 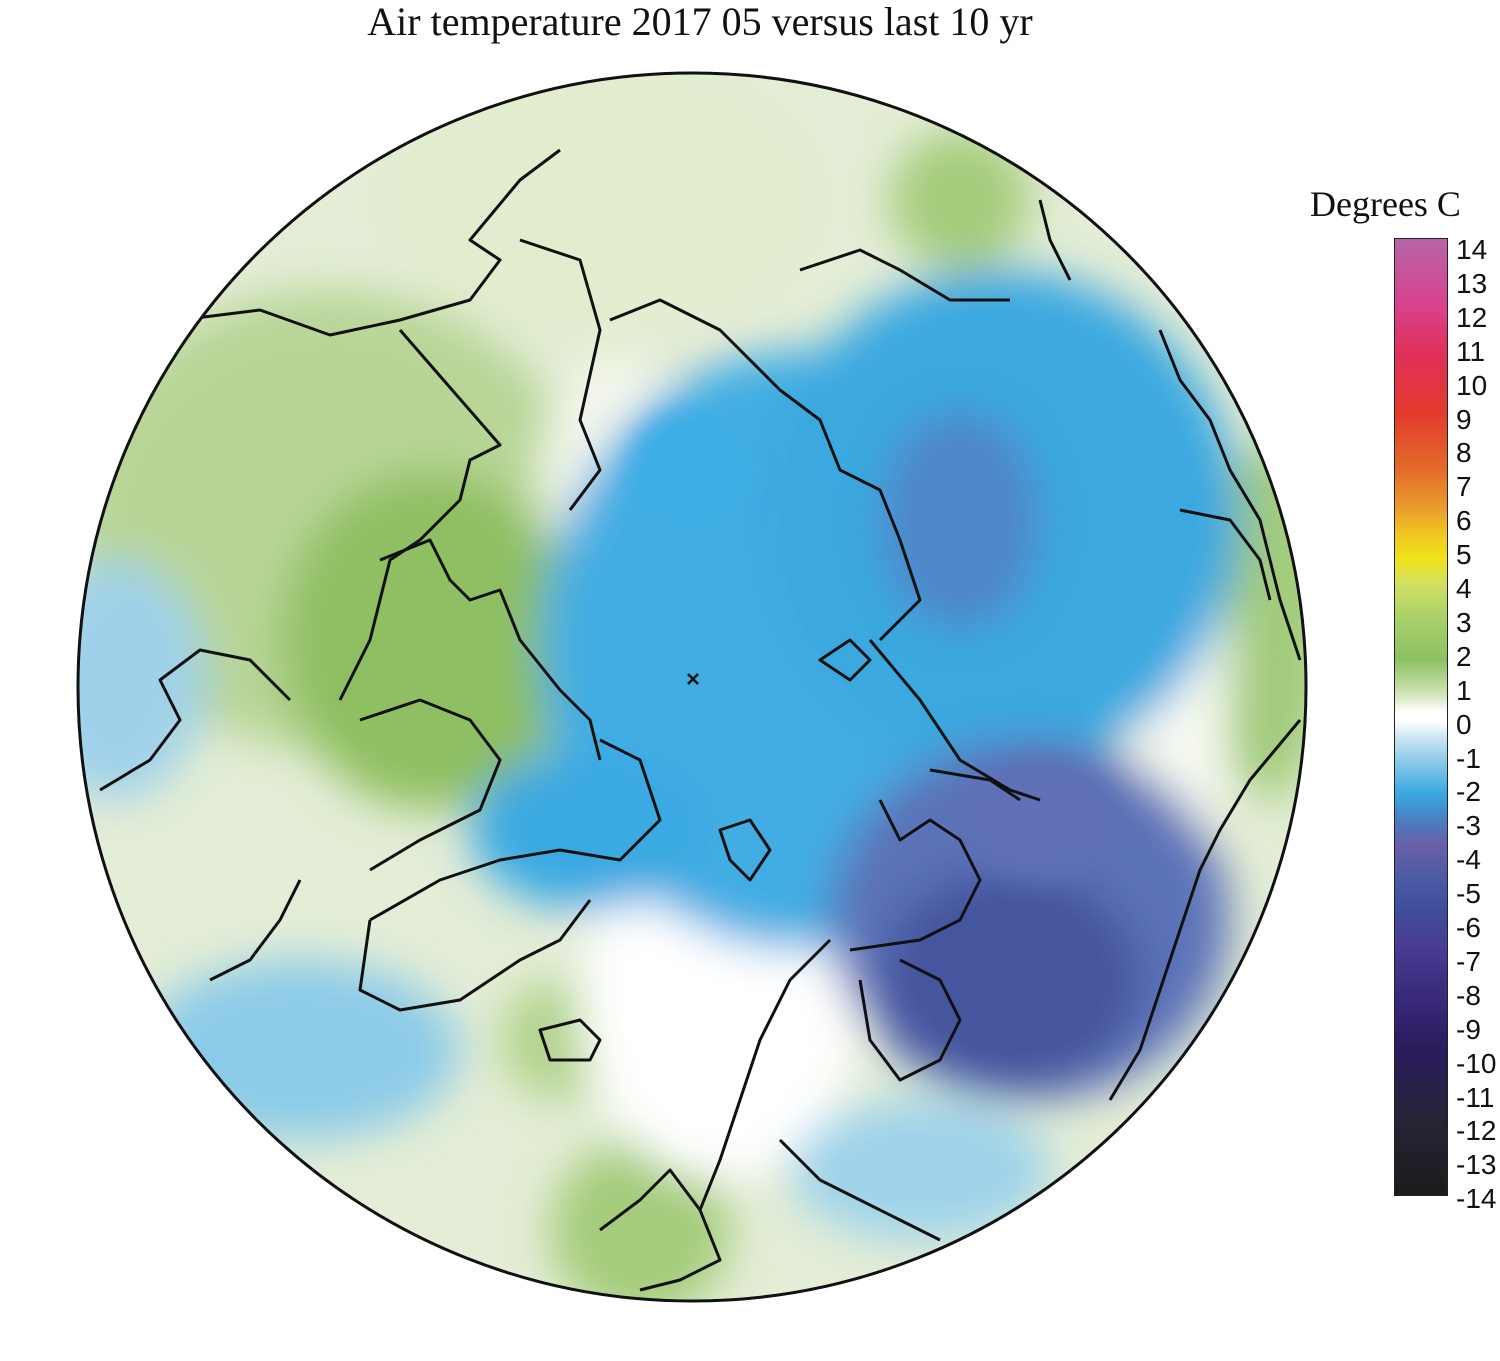 I want to click on colorbar-tick-label: 0, so click(x=1464, y=724).